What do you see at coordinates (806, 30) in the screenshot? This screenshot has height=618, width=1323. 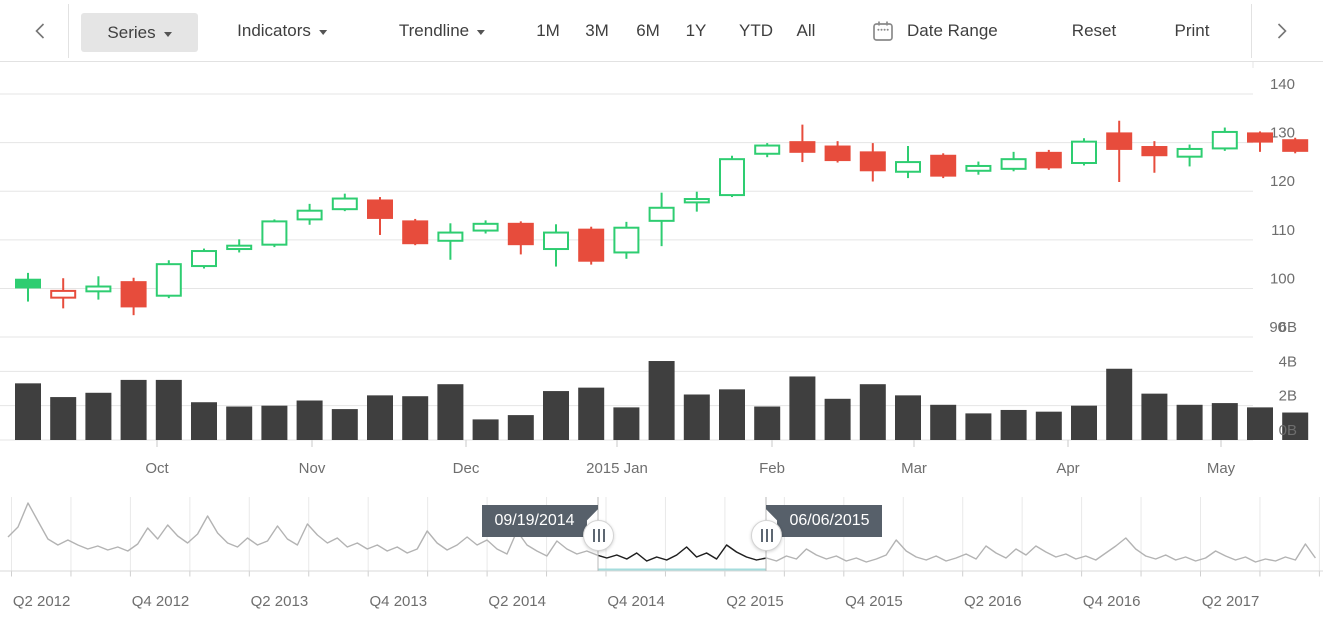 I see `period-button-all: All` at bounding box center [806, 30].